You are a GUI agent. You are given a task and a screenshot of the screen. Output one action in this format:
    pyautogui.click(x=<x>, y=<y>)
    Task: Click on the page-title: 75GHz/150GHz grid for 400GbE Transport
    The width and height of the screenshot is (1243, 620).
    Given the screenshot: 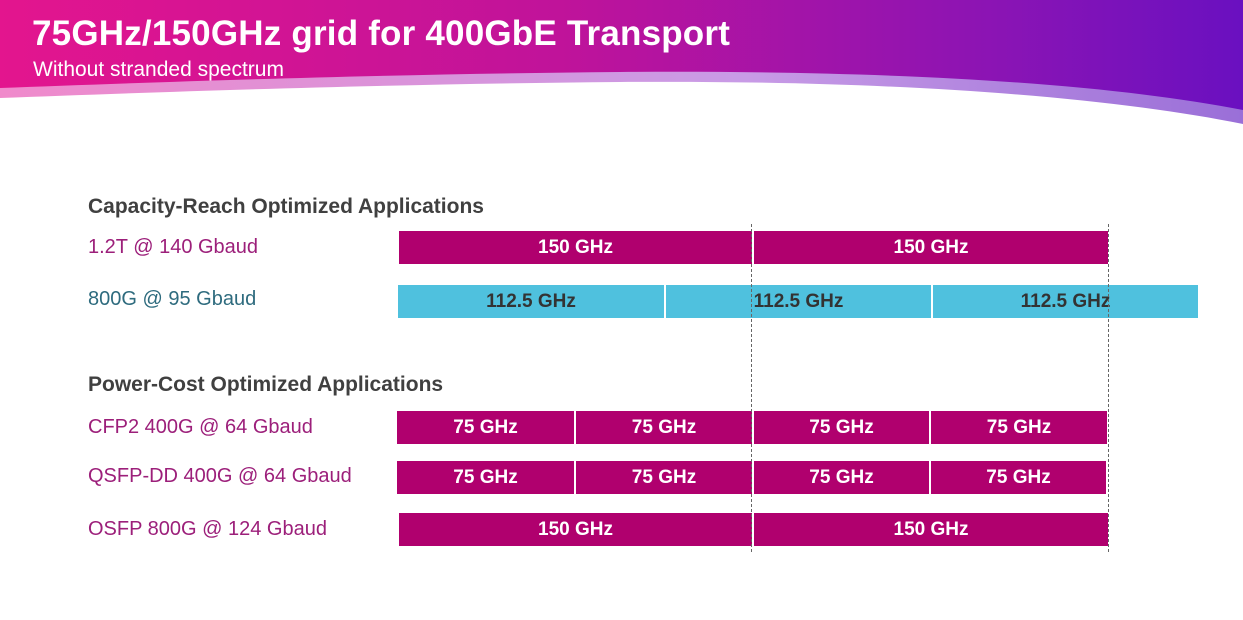 What is the action you would take?
    pyautogui.click(x=381, y=33)
    